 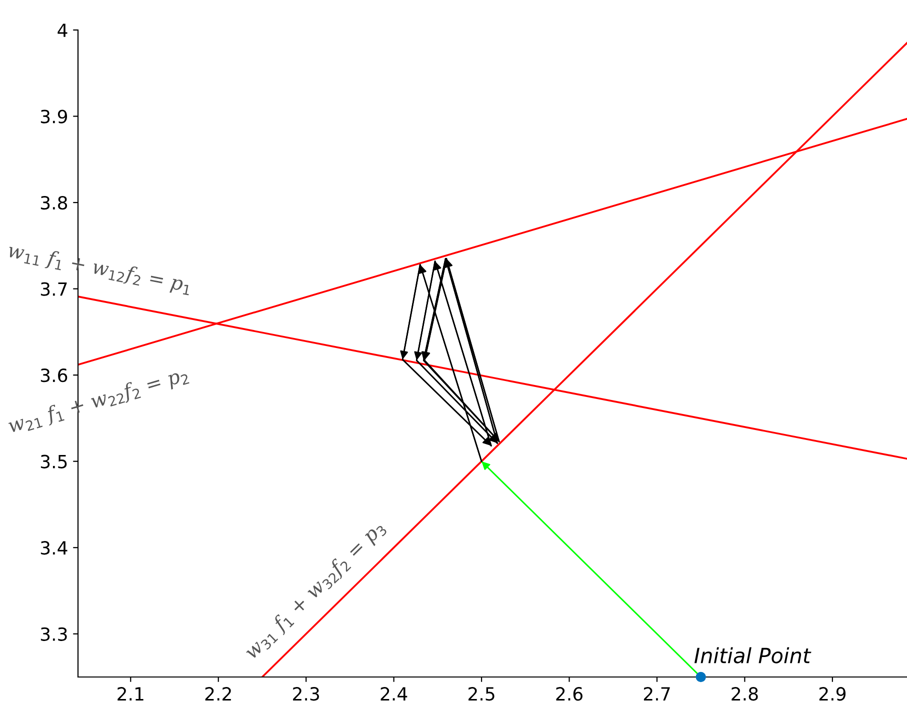 What do you see at coordinates (53, 634) in the screenshot?
I see `y-tick-label: 3.3` at bounding box center [53, 634].